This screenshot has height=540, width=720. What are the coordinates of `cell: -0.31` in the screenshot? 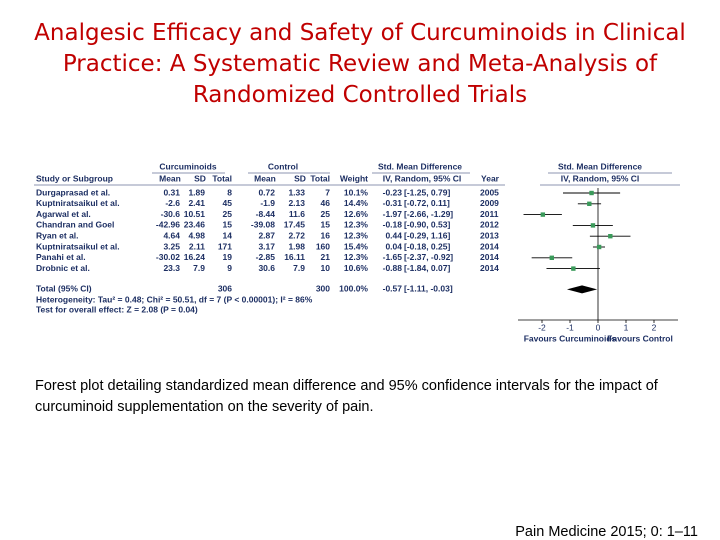 It's located at (393, 203).